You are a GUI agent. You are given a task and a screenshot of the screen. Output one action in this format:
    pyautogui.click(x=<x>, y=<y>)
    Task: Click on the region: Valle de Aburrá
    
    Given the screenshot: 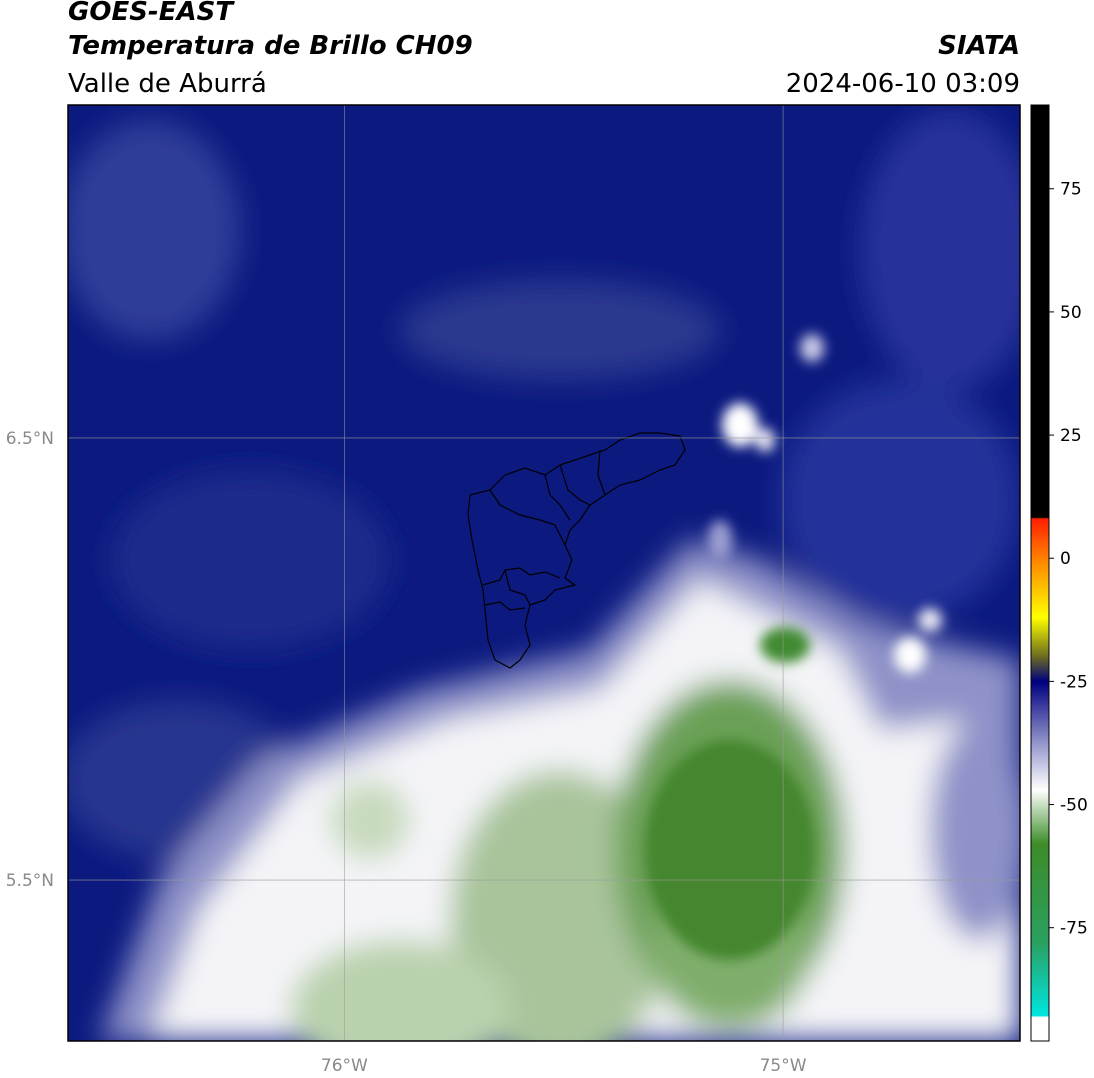 What is the action you would take?
    pyautogui.click(x=167, y=84)
    